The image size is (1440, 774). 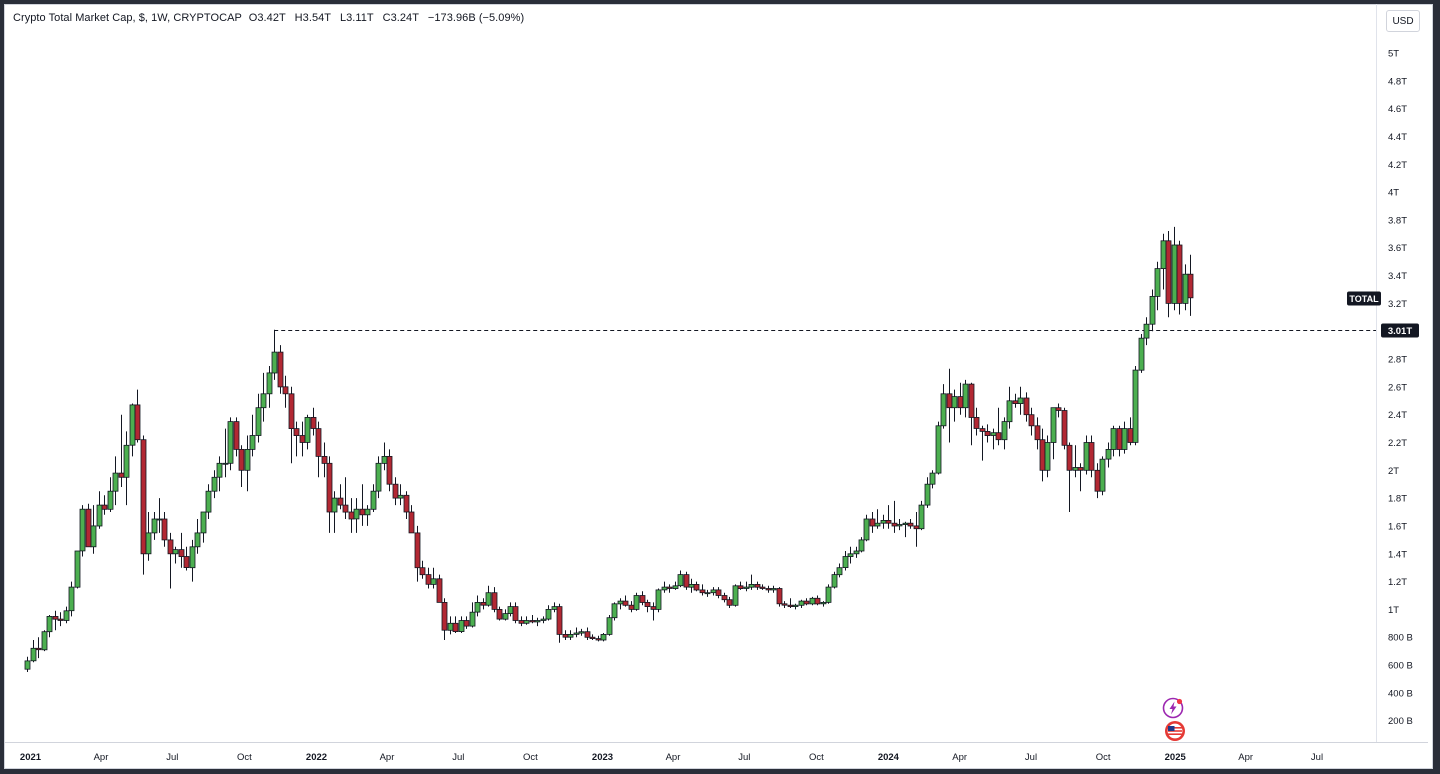 What do you see at coordinates (1397, 137) in the screenshot?
I see `price-tick-label: 4.4T` at bounding box center [1397, 137].